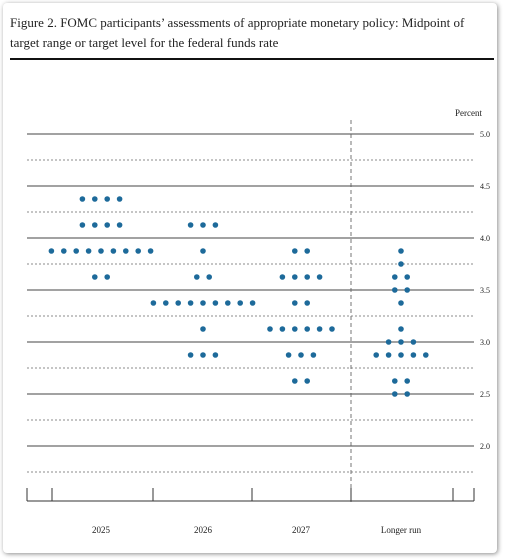  Describe the element at coordinates (101, 530) in the screenshot. I see `x-category-label: 2025` at that location.